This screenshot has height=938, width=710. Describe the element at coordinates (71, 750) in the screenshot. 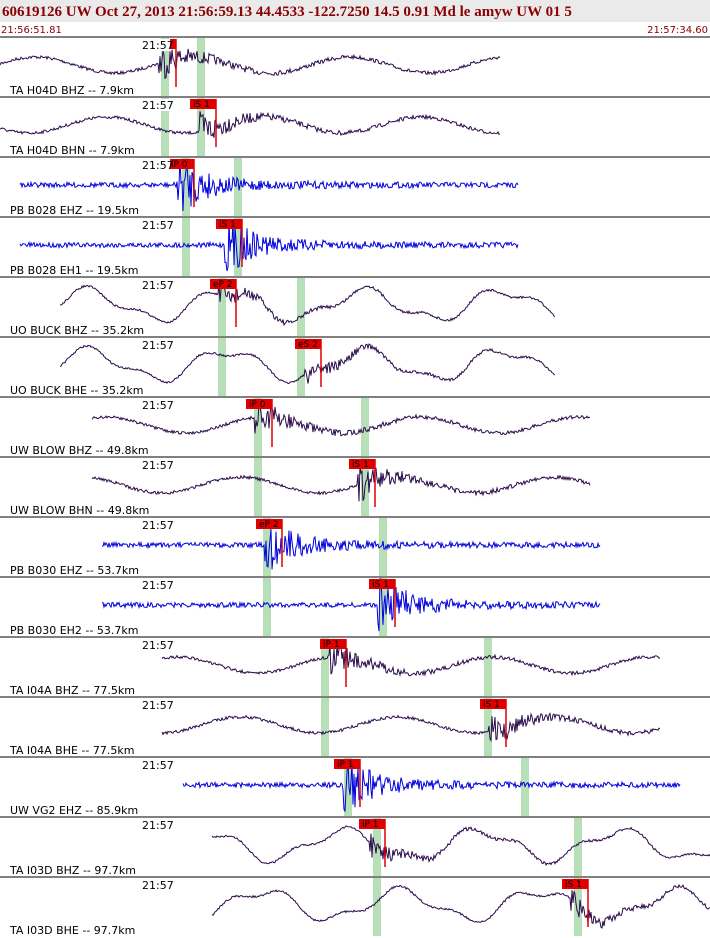

I see `station-label: TA I04A BHE -- 77.5km` at that location.